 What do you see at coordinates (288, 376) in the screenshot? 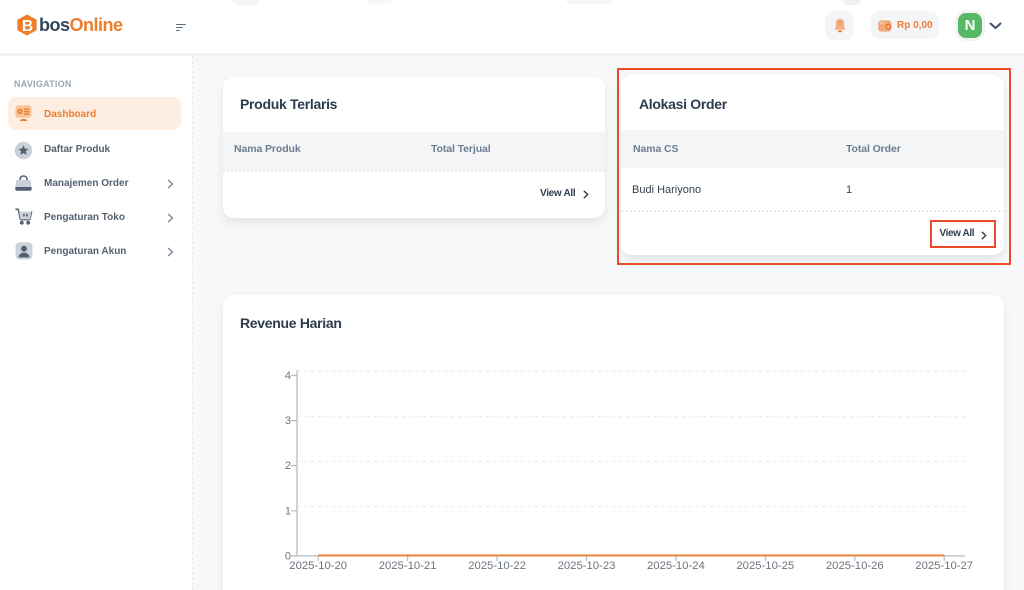
I see `svg-text: 4` at bounding box center [288, 376].